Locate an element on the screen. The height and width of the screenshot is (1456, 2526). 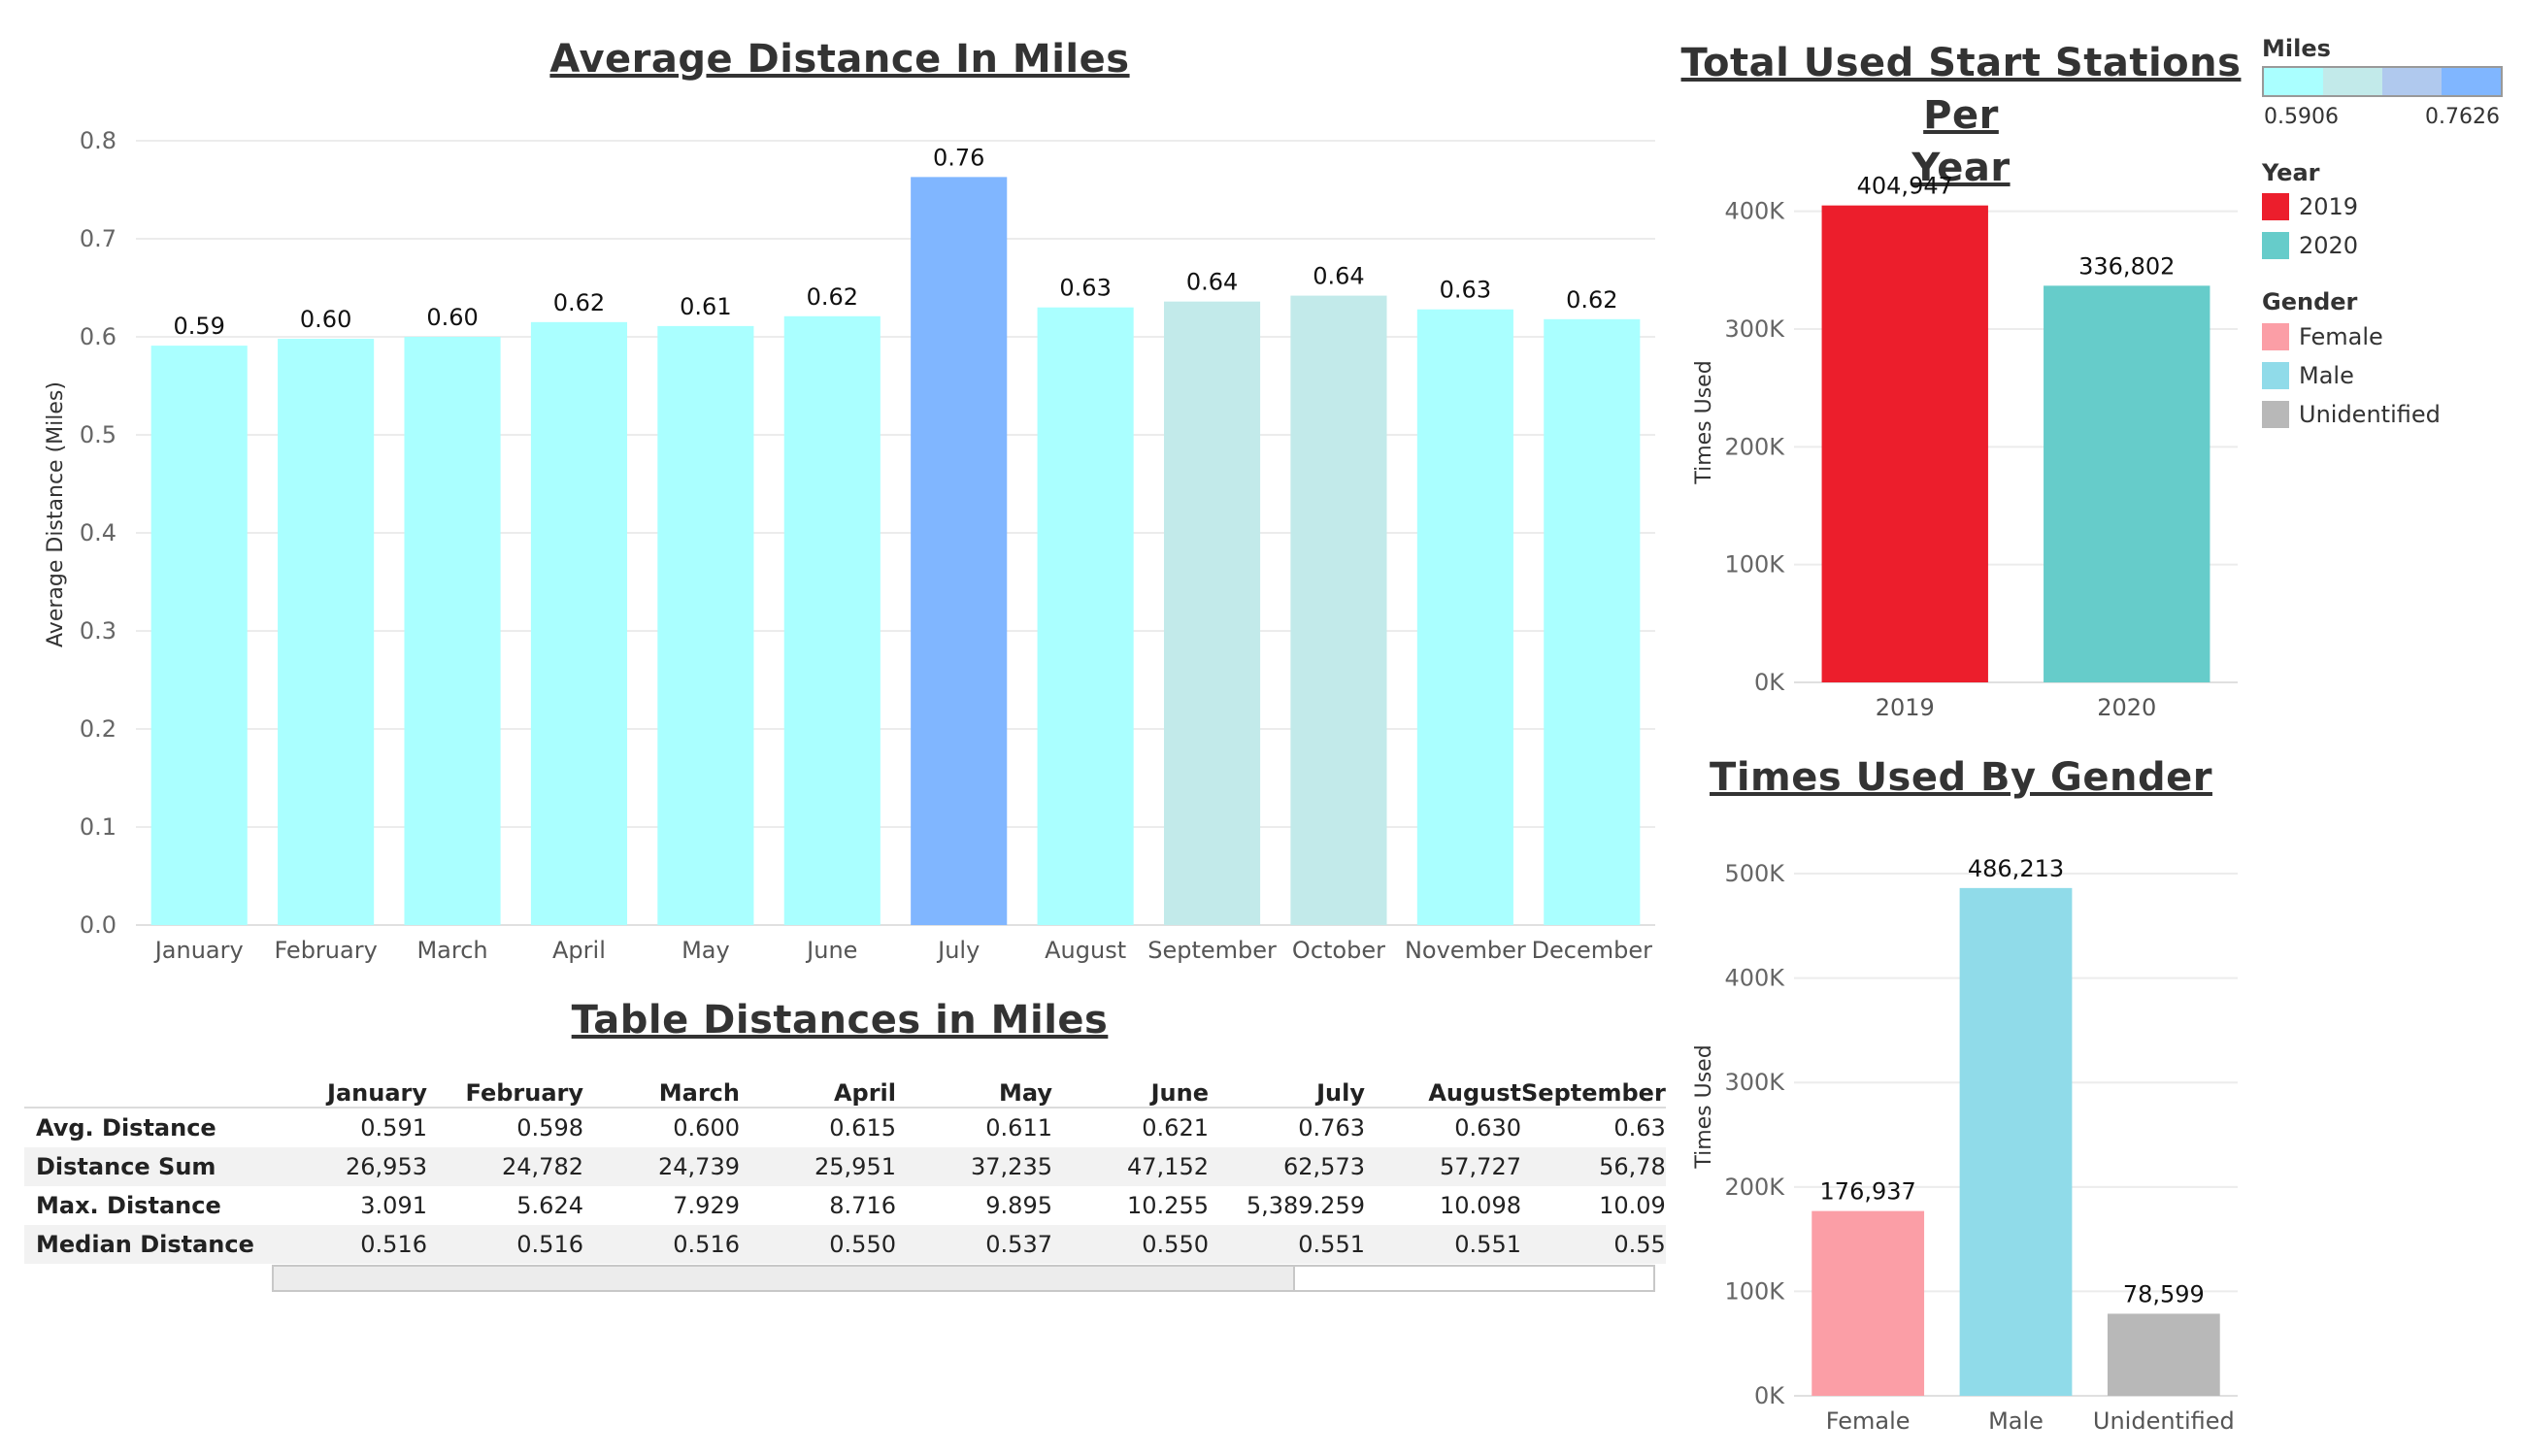
legend-item-male: Male is located at coordinates (2308, 375).